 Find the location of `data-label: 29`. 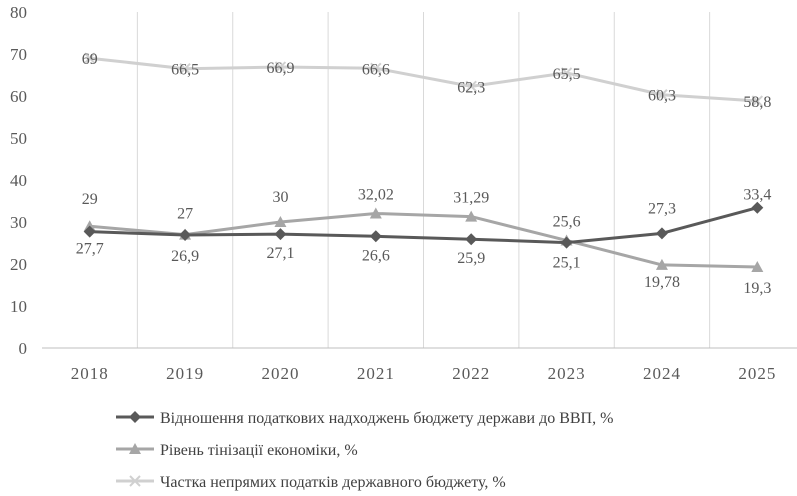

data-label: 29 is located at coordinates (90, 199).